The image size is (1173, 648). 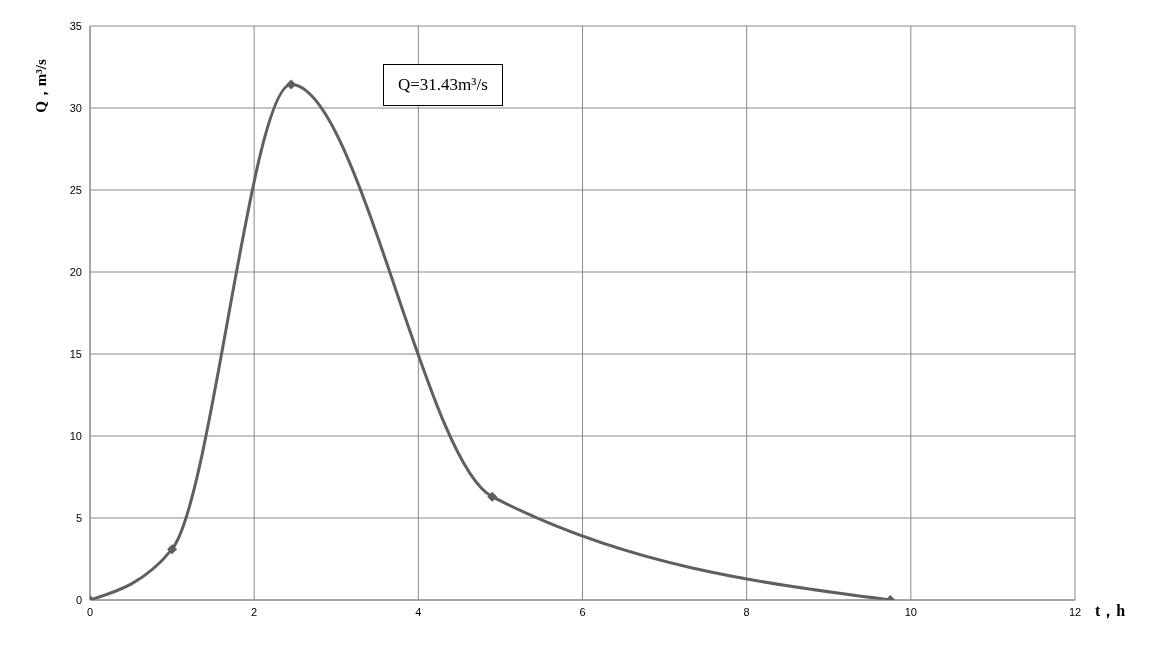 What do you see at coordinates (1075, 611) in the screenshot?
I see `x-tick-label: 12` at bounding box center [1075, 611].